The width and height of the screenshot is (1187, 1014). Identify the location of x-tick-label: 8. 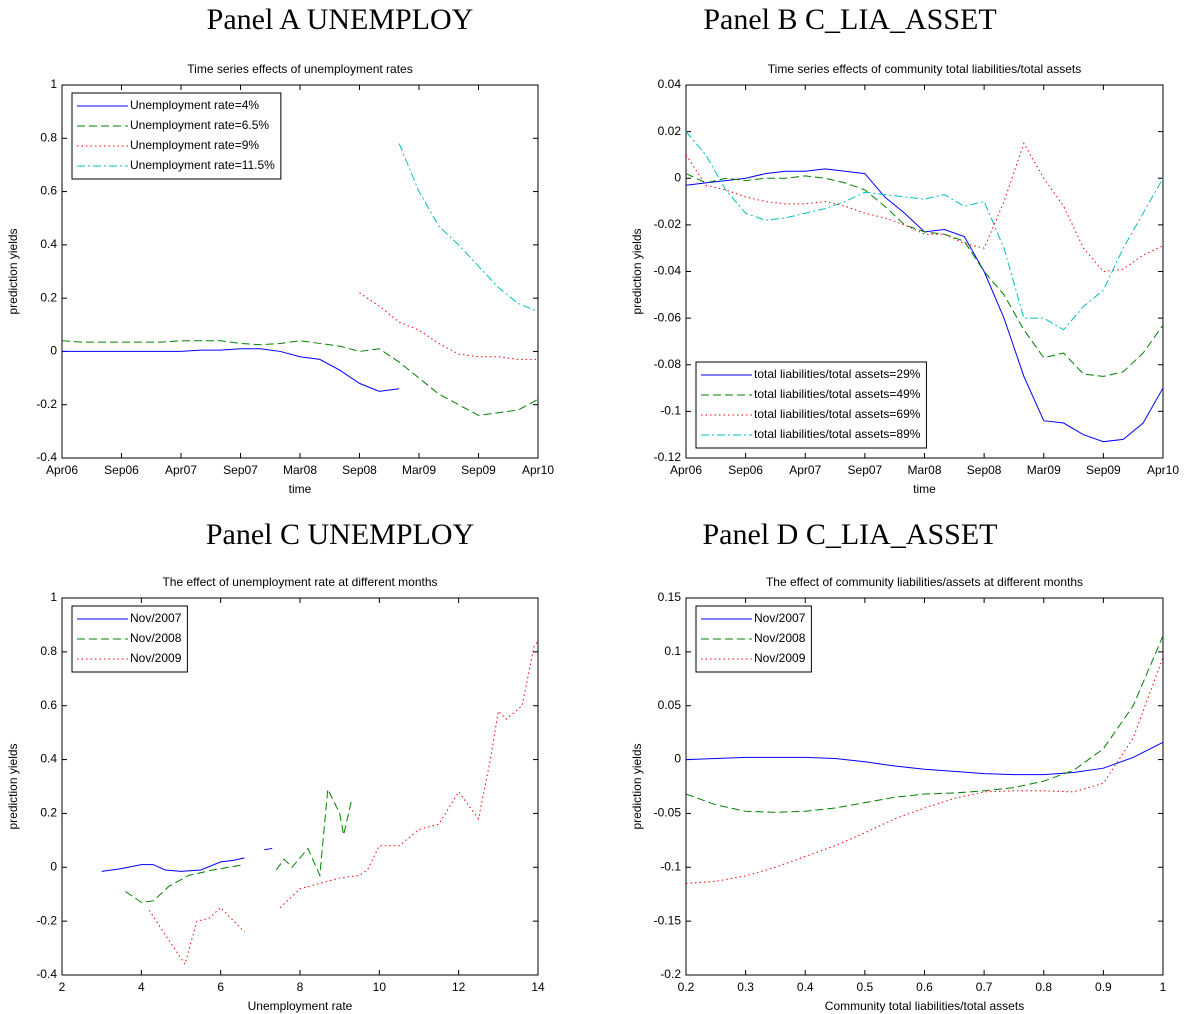
(300, 987).